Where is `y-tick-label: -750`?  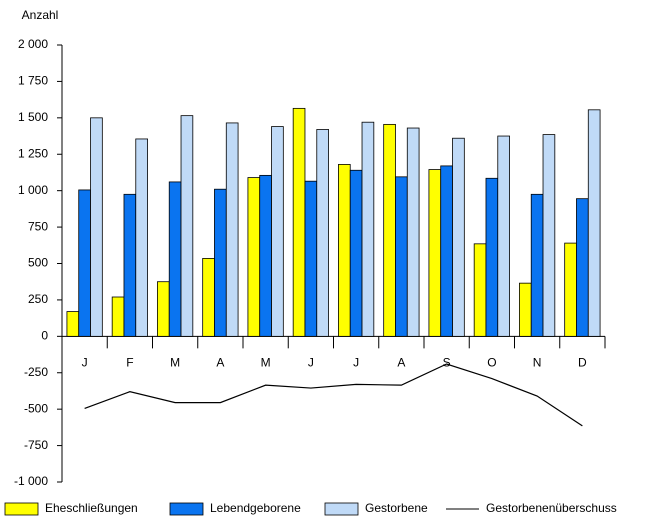 y-tick-label: -750 is located at coordinates (36, 445).